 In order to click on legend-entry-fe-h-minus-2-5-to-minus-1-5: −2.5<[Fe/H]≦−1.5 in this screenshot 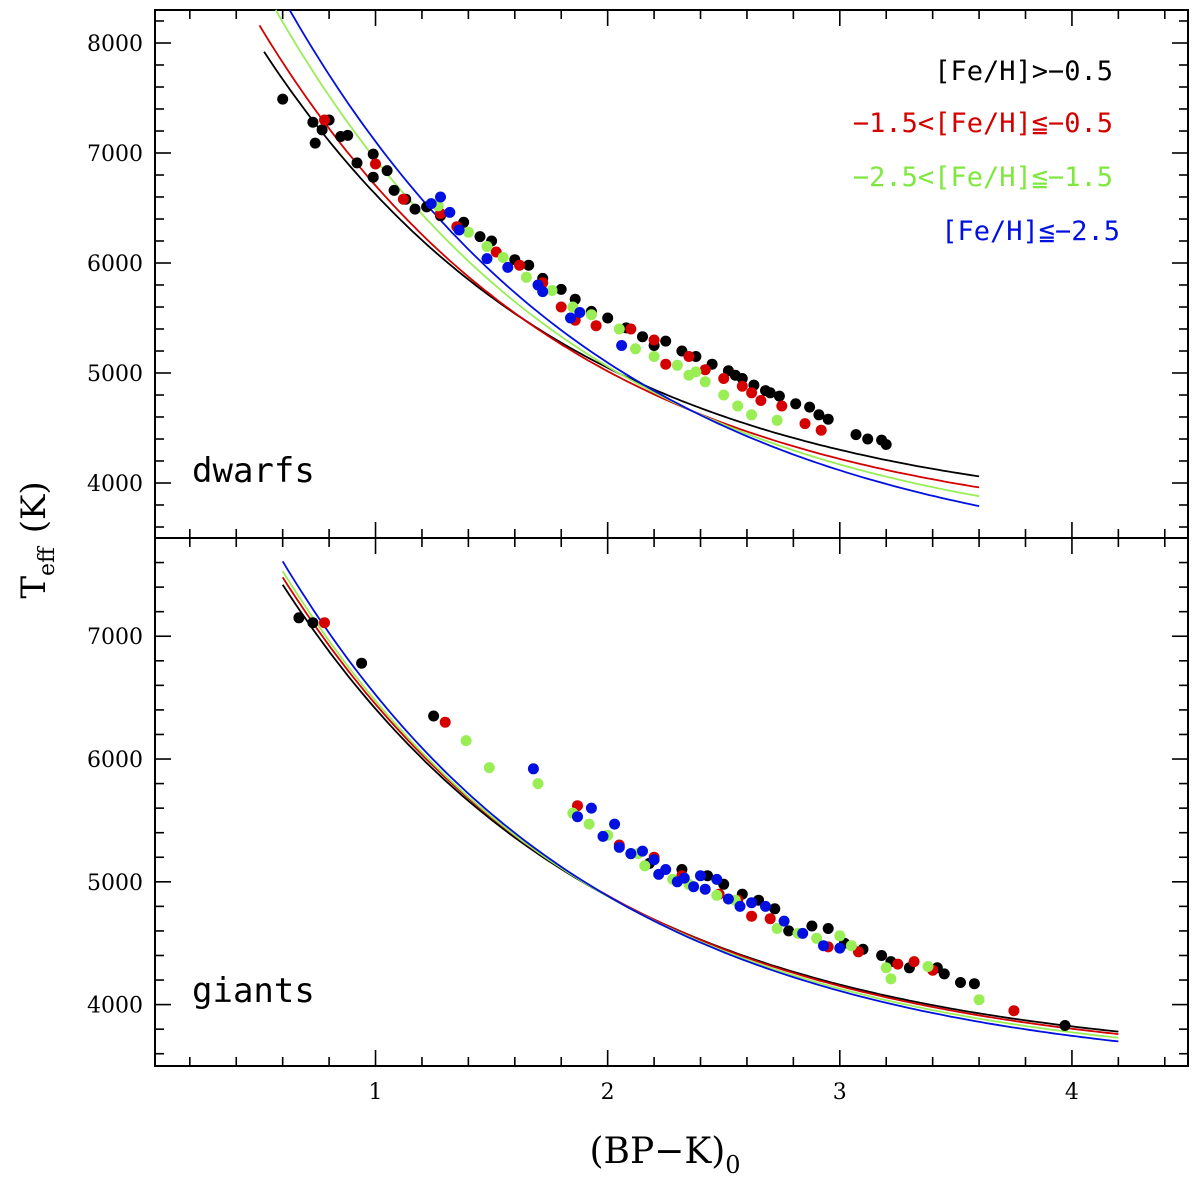, I will do `click(983, 177)`.